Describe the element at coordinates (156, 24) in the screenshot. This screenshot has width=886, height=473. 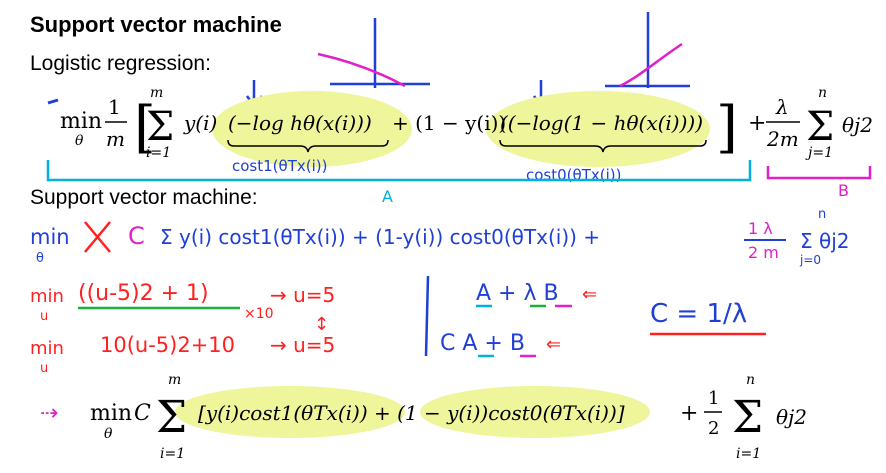
I see `slide-title: Support vector machine` at that location.